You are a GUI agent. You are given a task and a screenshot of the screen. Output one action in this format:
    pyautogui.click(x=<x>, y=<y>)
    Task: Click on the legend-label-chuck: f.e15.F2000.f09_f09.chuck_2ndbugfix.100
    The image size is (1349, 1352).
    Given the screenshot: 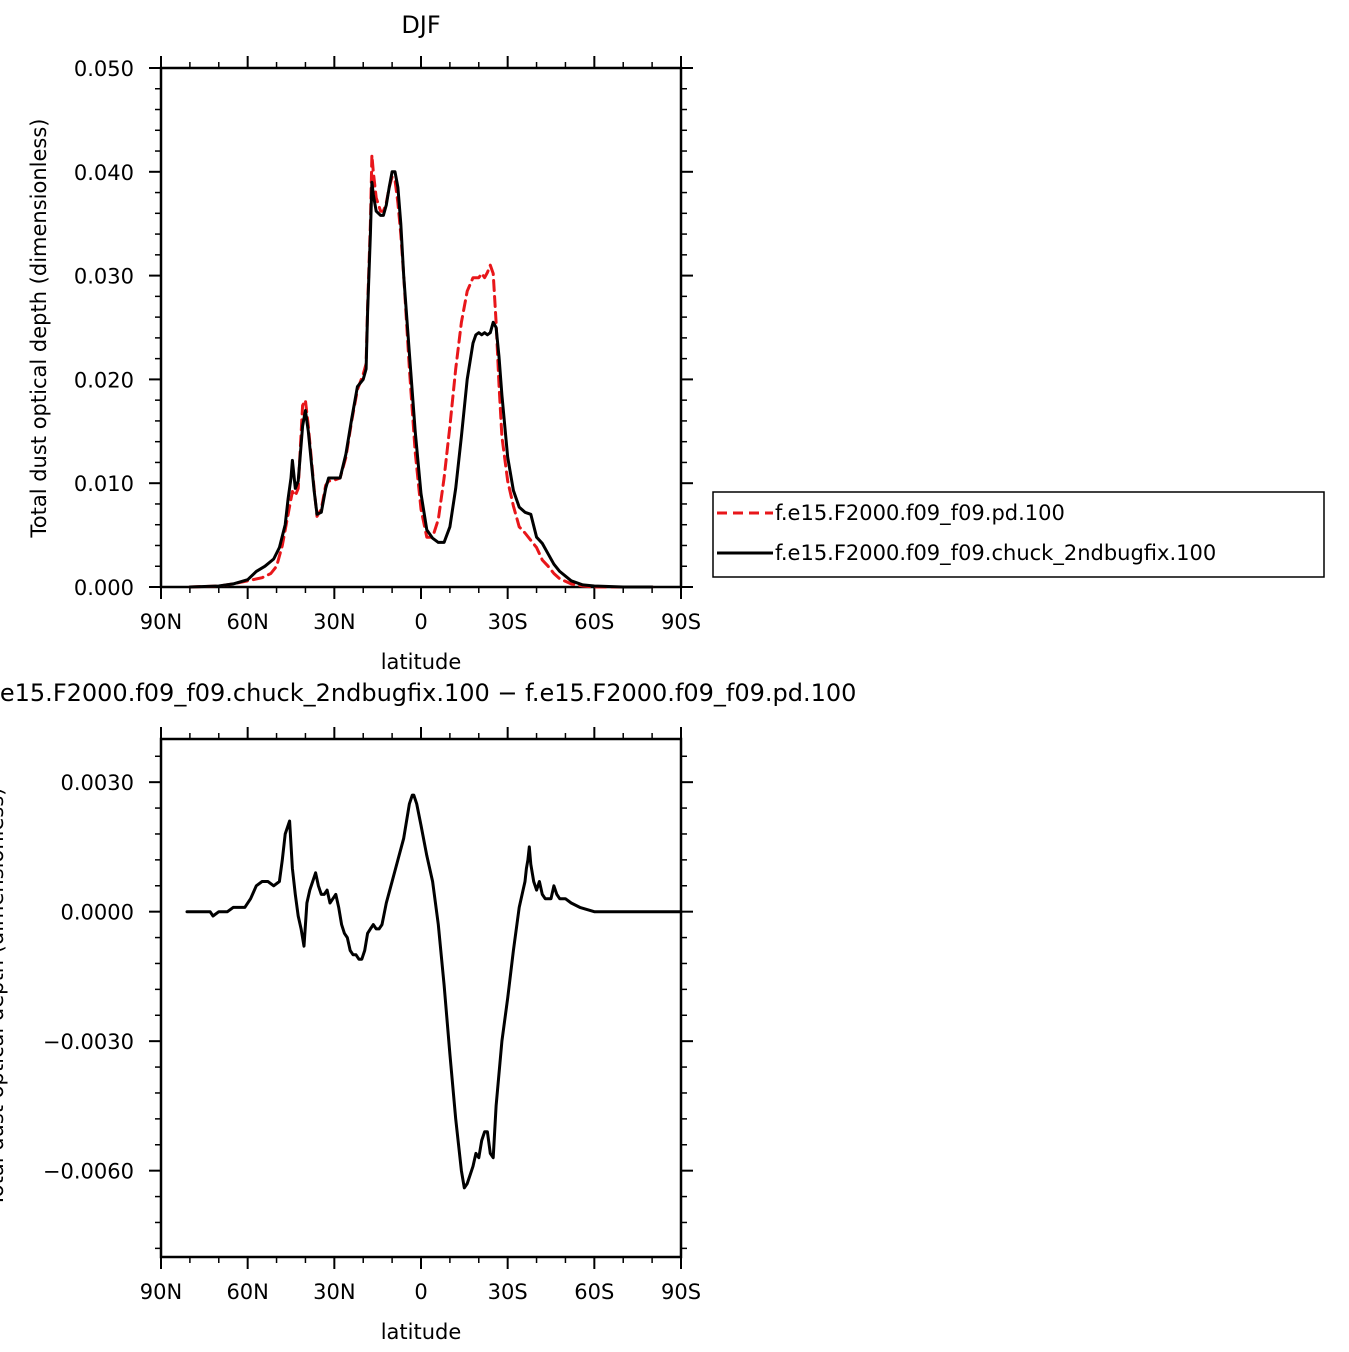 What is the action you would take?
    pyautogui.click(x=995, y=553)
    